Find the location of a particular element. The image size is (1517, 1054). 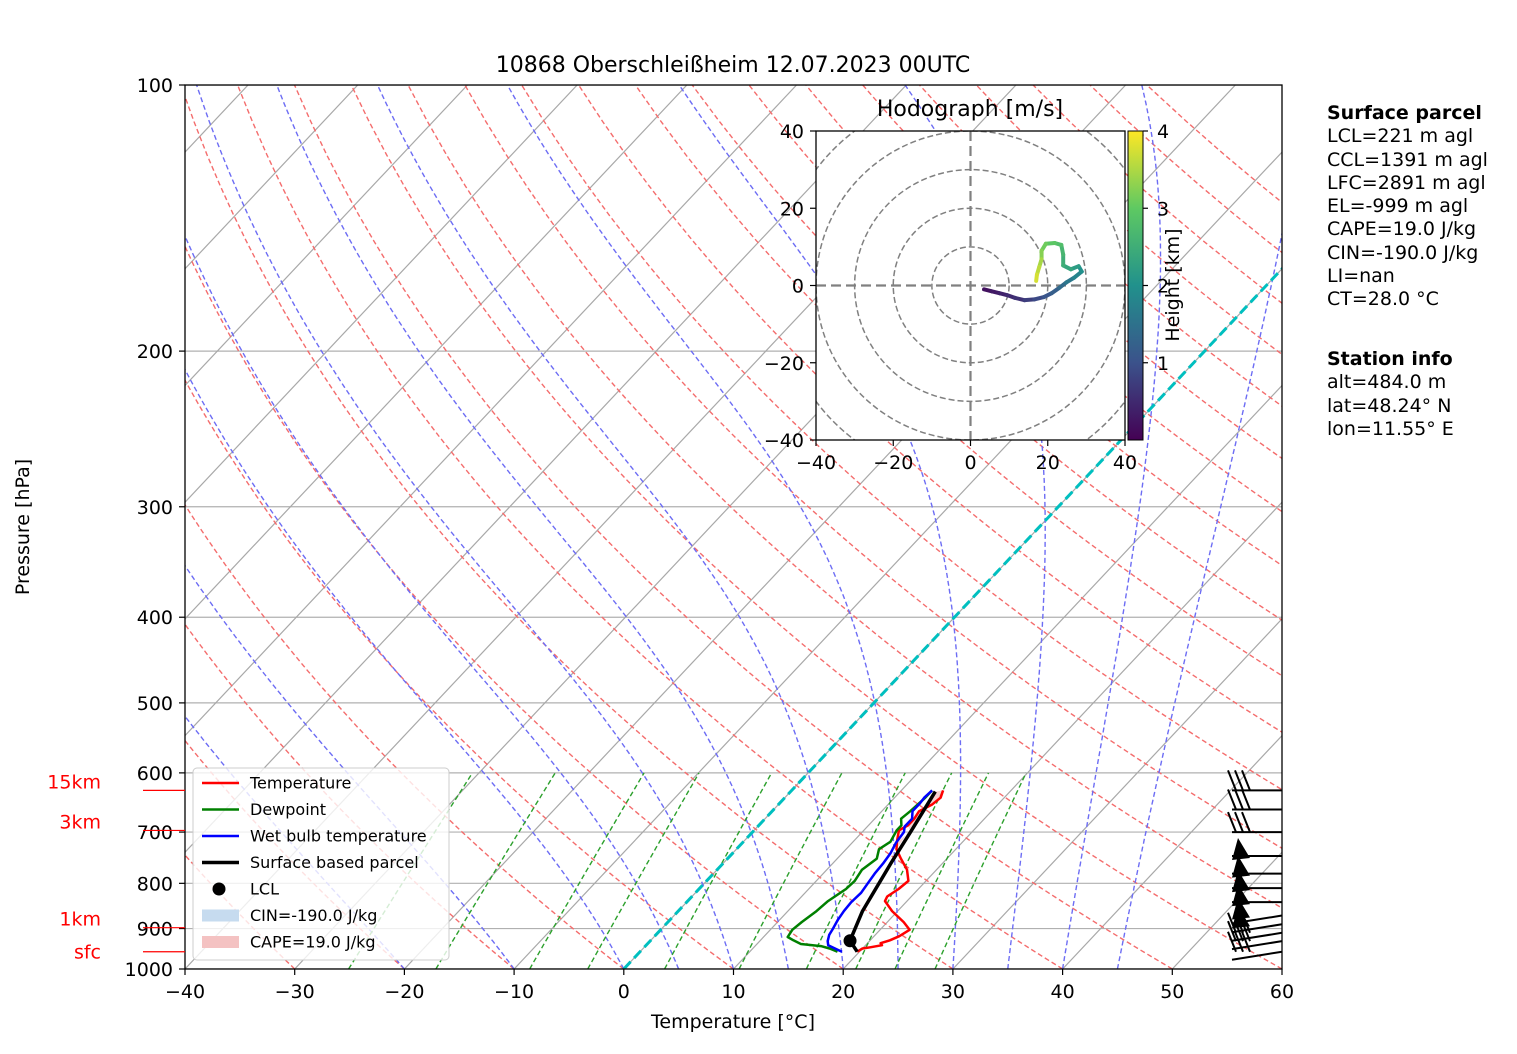

y-tick-label: 200 is located at coordinates (155, 352).